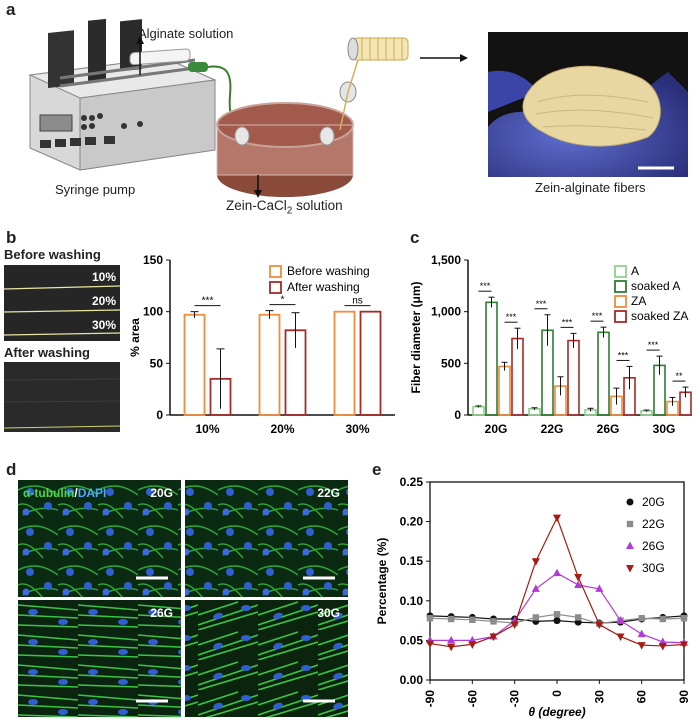 Image resolution: width=700 pixels, height=725 pixels. What do you see at coordinates (104, 325) in the screenshot?
I see `photo-label-30: 30%` at bounding box center [104, 325].